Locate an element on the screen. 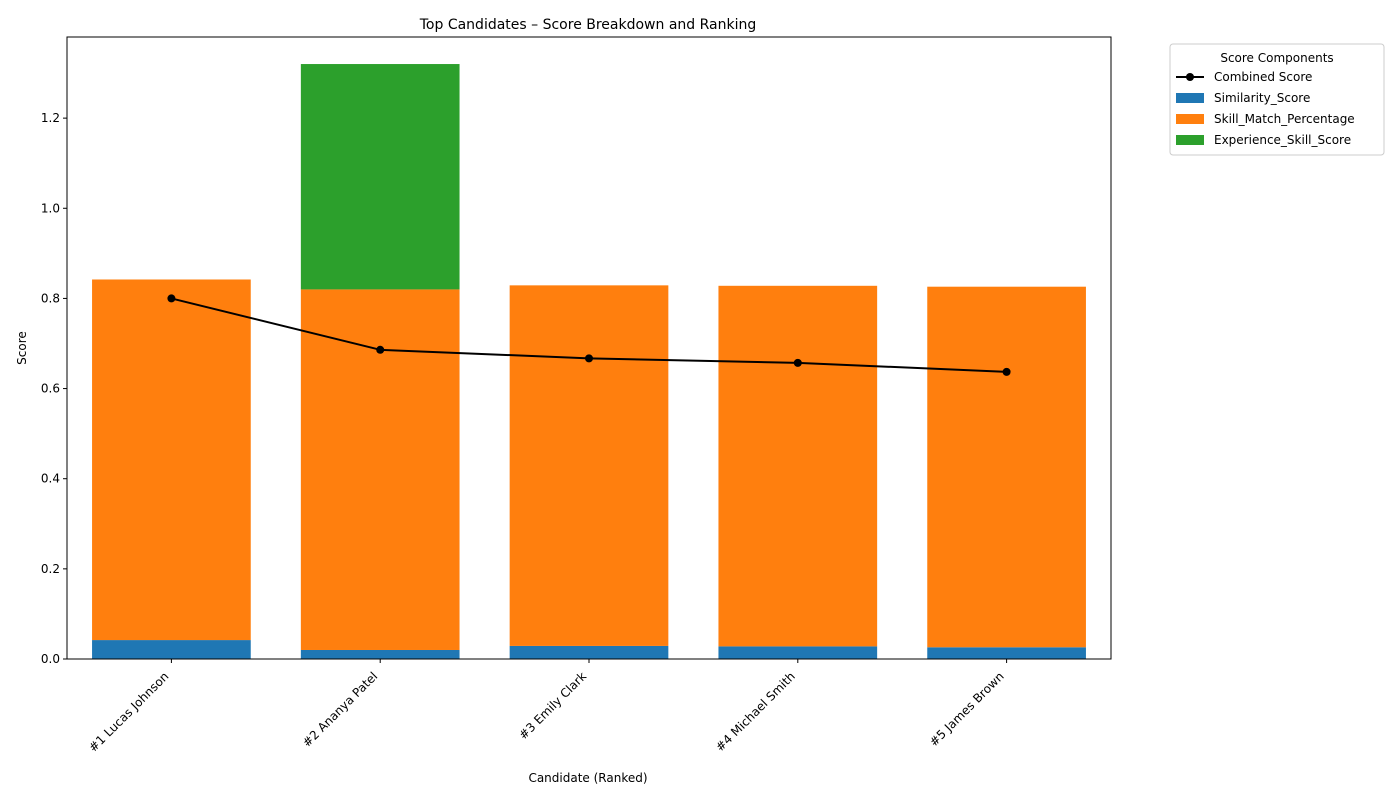  legend-entry-combined-score: Combined Score is located at coordinates (1244, 77).